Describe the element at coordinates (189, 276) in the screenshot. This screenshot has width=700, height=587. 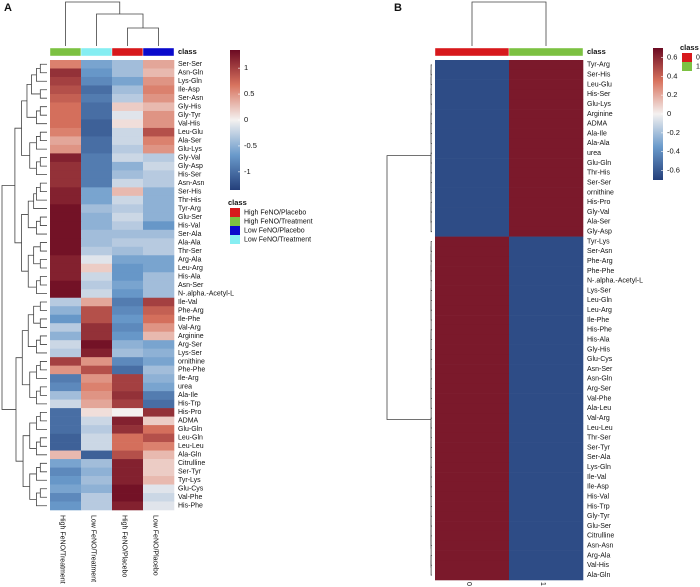
I see `row-label: His-Ala` at that location.